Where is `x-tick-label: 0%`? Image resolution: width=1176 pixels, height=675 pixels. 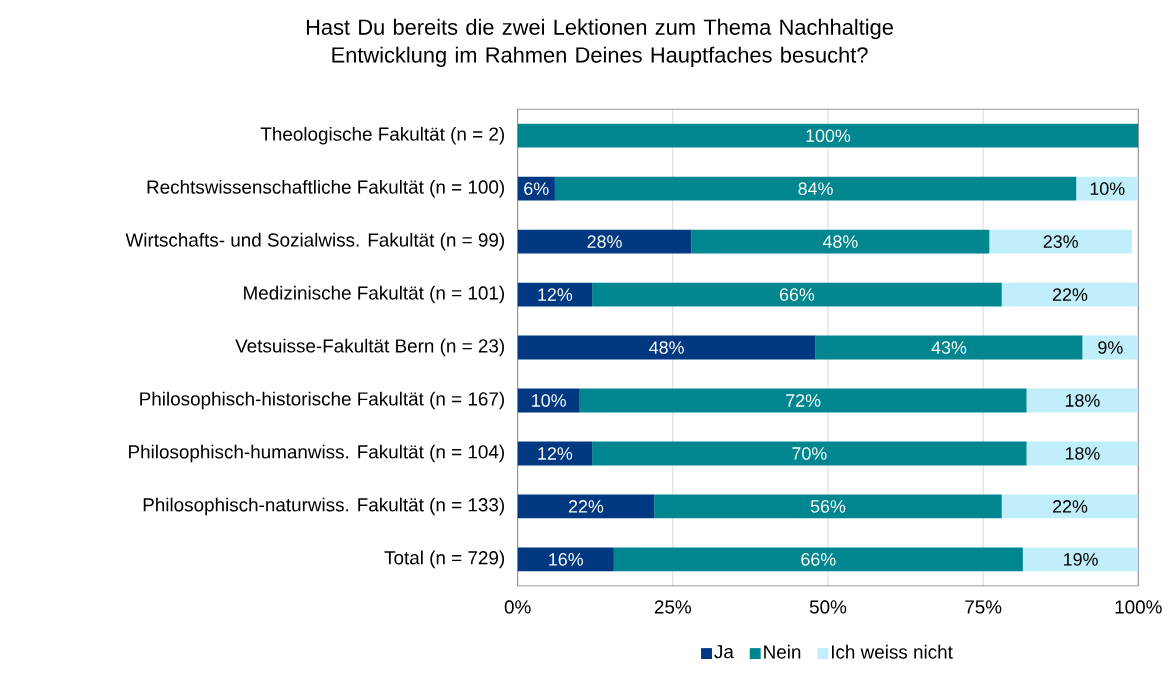
x-tick-label: 0% is located at coordinates (517, 607).